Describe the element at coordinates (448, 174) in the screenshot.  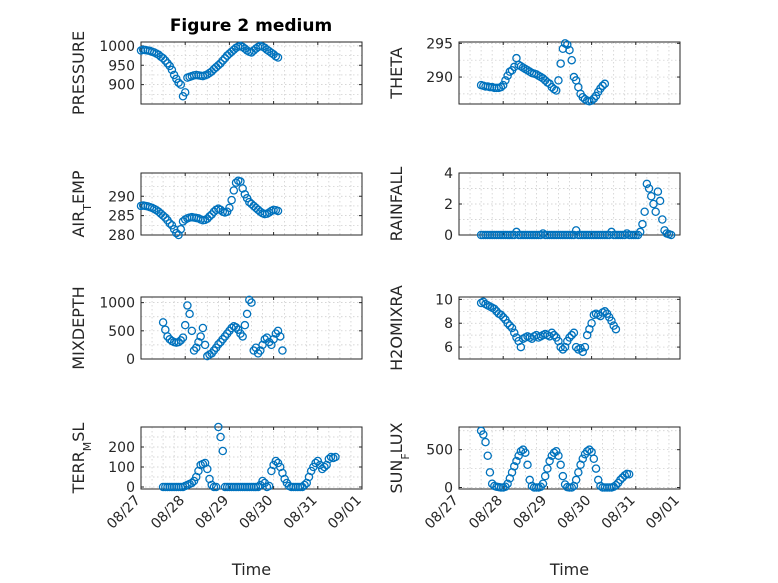
I see `y-tick-label: 4` at that location.